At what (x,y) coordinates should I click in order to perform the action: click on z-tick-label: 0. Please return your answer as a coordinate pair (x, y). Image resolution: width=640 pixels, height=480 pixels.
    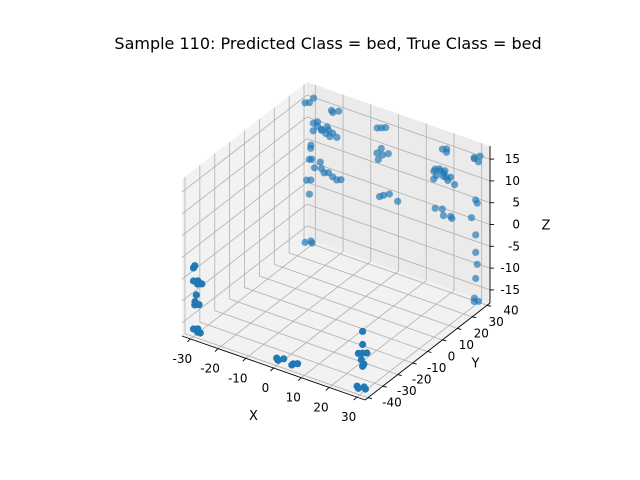
    Looking at the image, I should click on (516, 225).